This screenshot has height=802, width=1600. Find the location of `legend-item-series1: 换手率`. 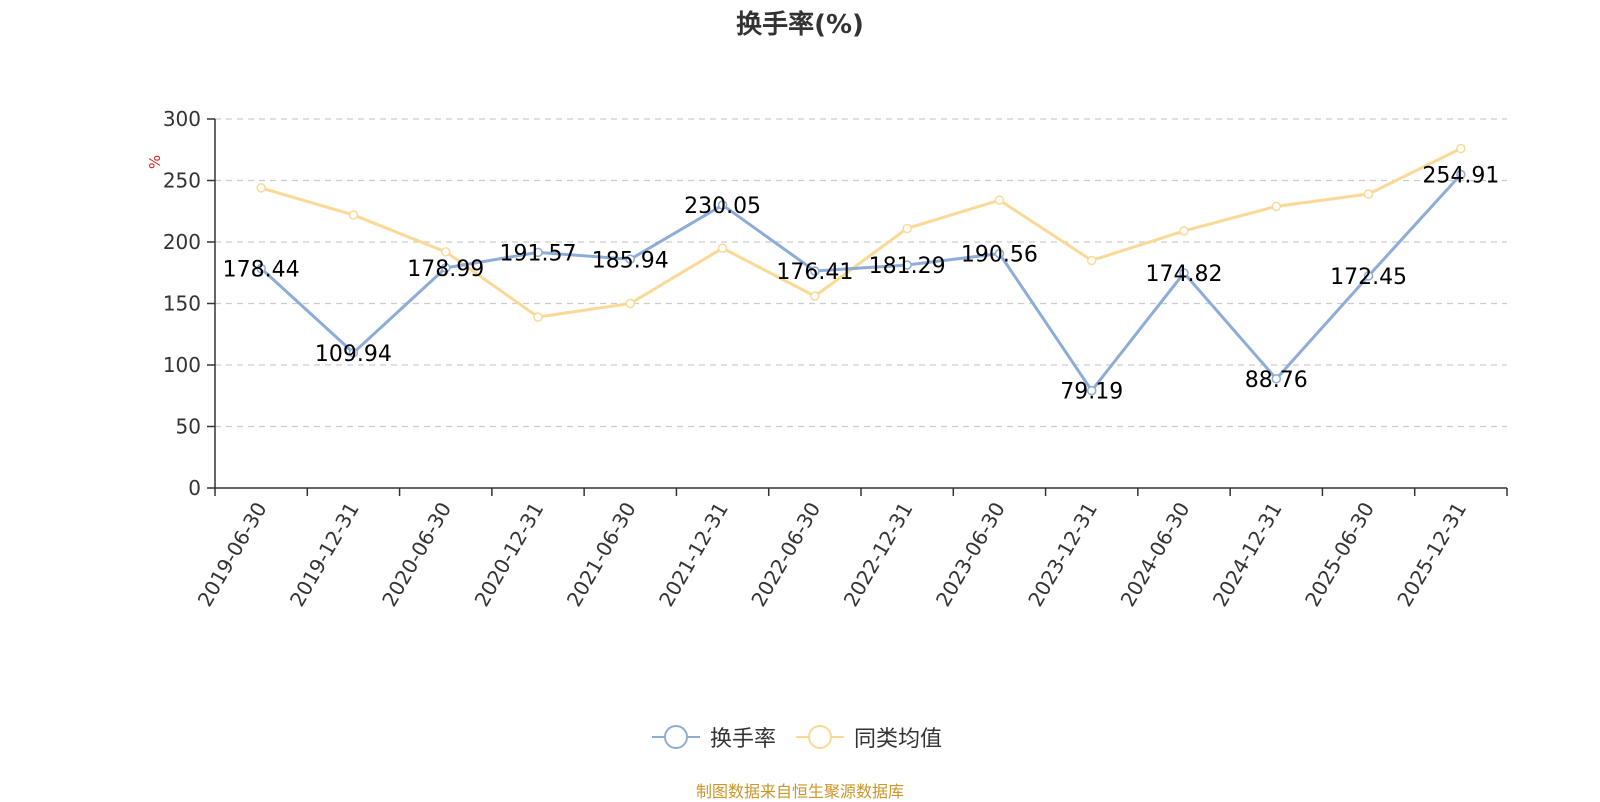

legend-item-series1: 换手率 is located at coordinates (713, 737).